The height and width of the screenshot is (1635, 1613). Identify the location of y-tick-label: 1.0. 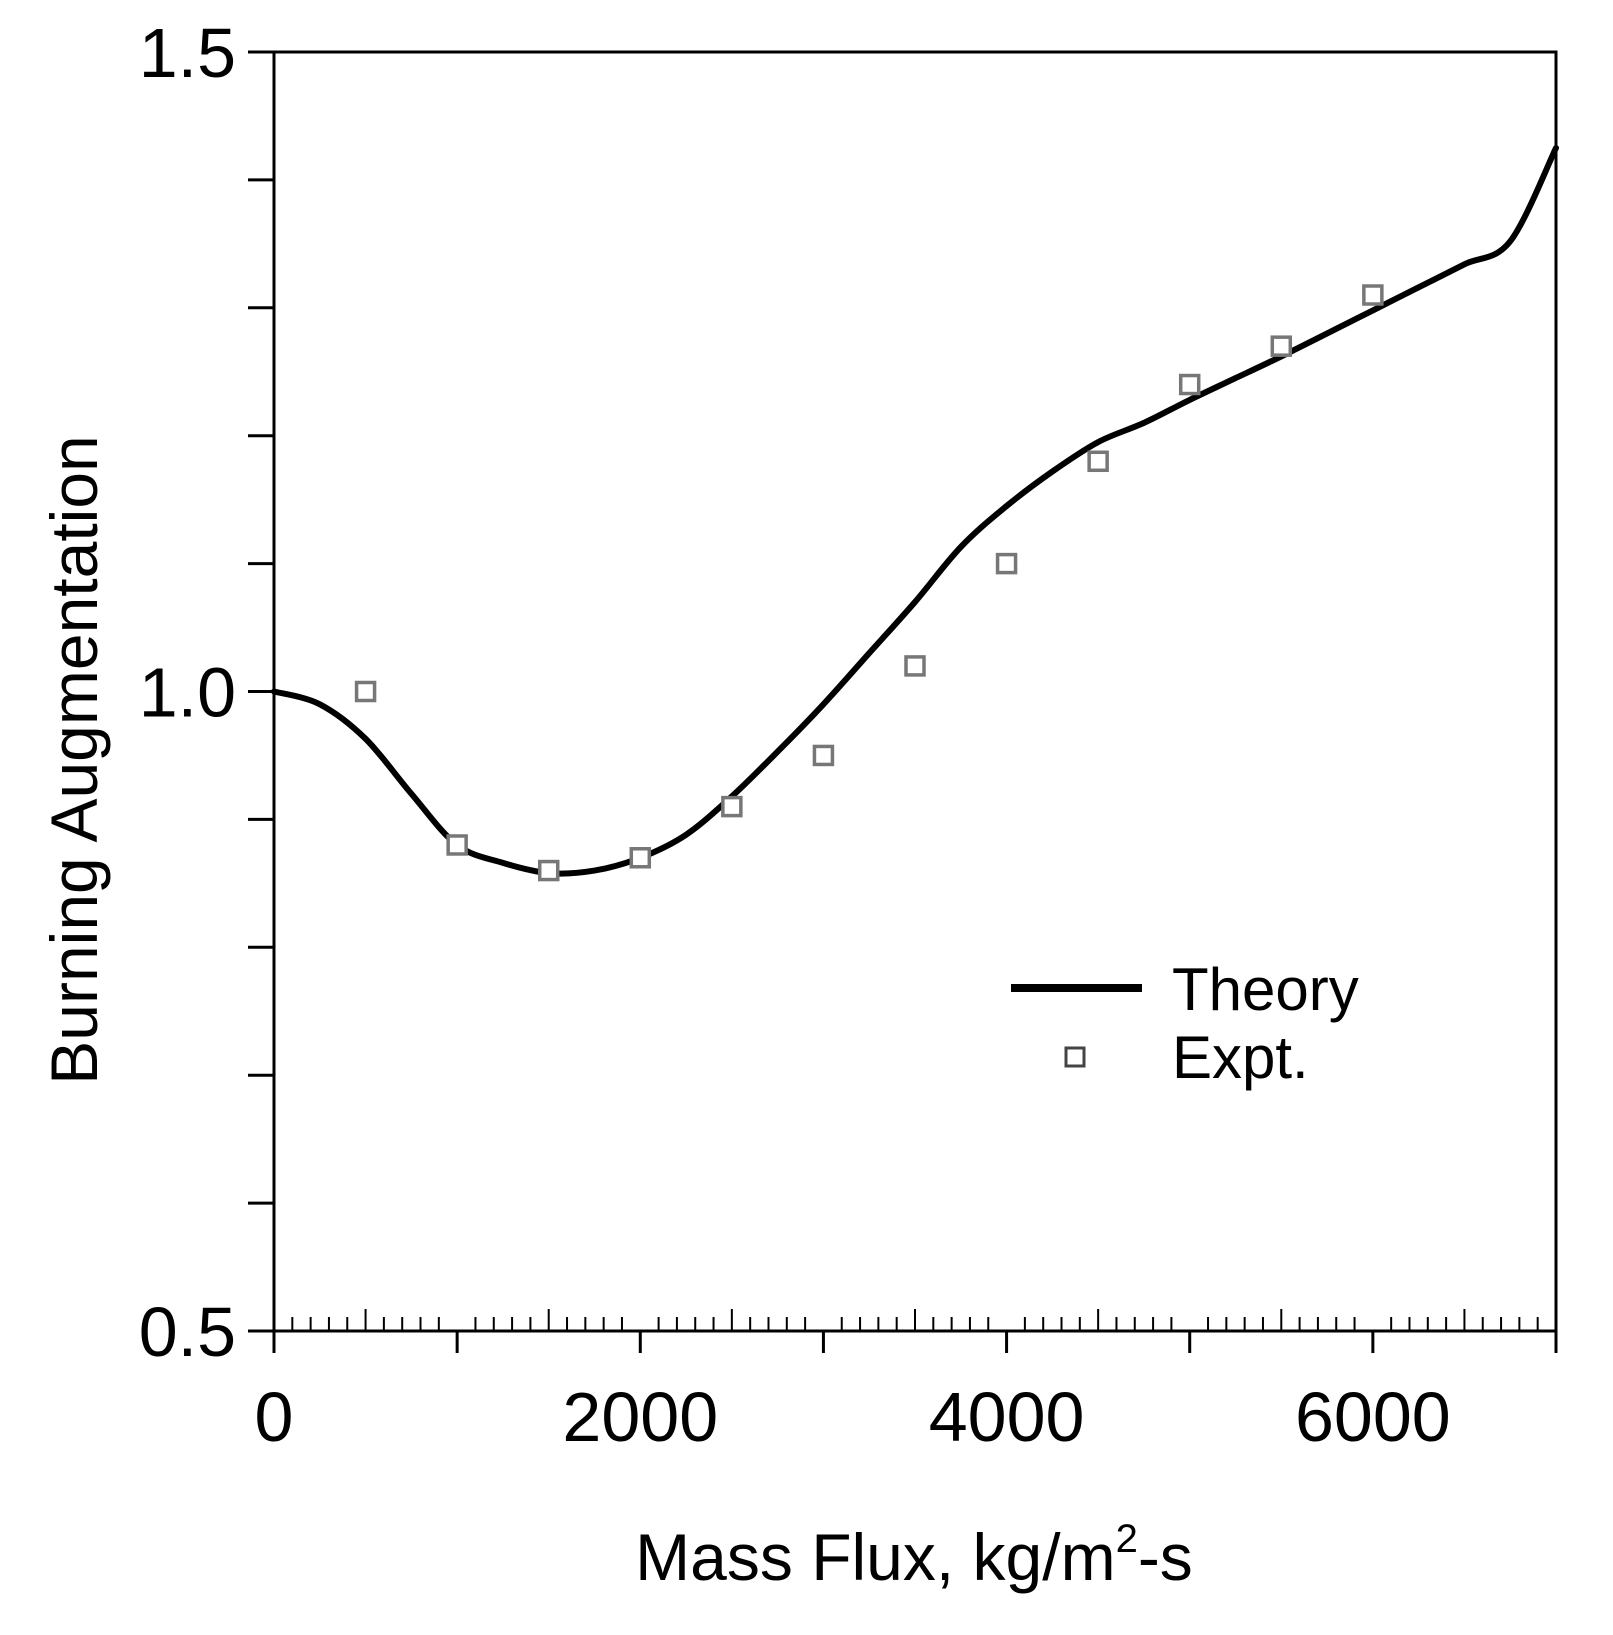
(187, 693).